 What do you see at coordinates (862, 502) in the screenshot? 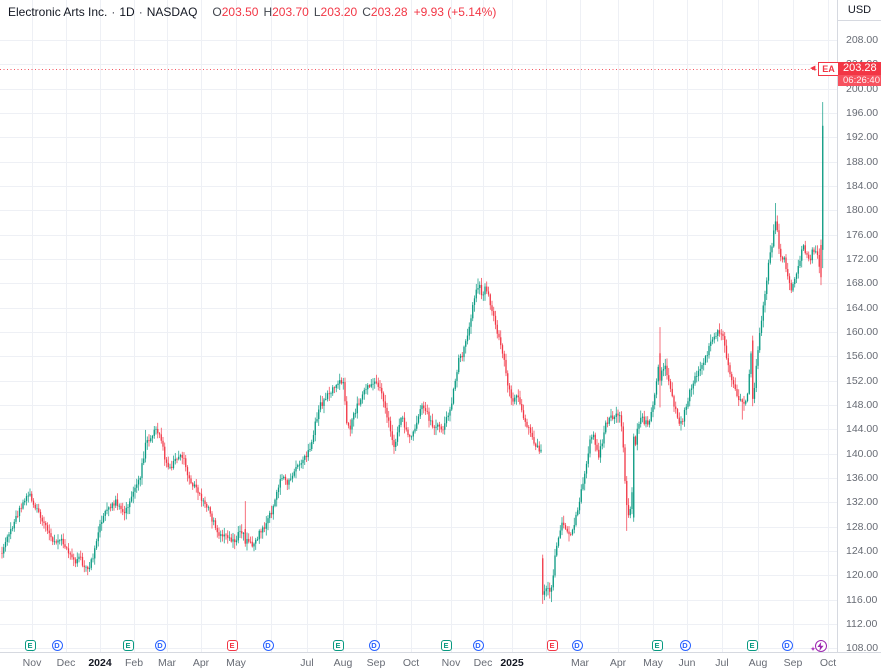
I see `price-tick-label: 132.00` at bounding box center [862, 502].